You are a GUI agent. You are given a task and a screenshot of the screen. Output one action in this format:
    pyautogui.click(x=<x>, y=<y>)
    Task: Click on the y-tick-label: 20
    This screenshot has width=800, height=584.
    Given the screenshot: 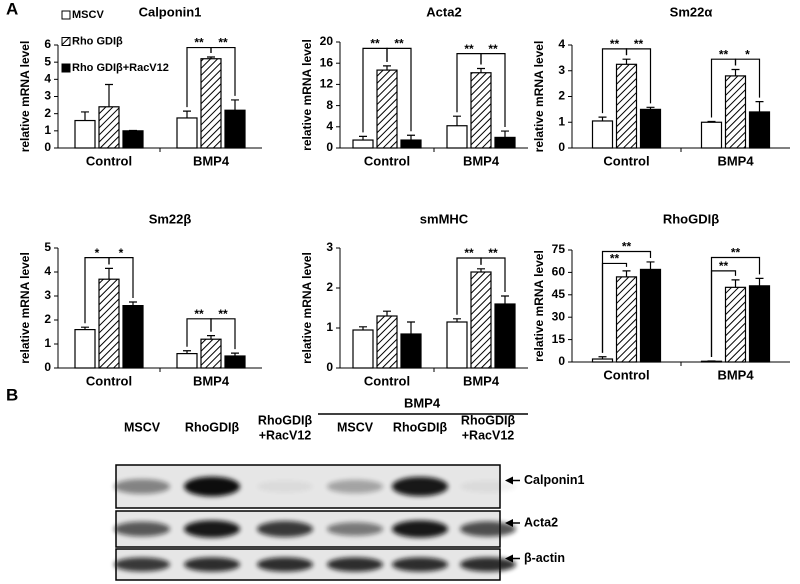 What is the action you would take?
    pyautogui.click(x=327, y=41)
    